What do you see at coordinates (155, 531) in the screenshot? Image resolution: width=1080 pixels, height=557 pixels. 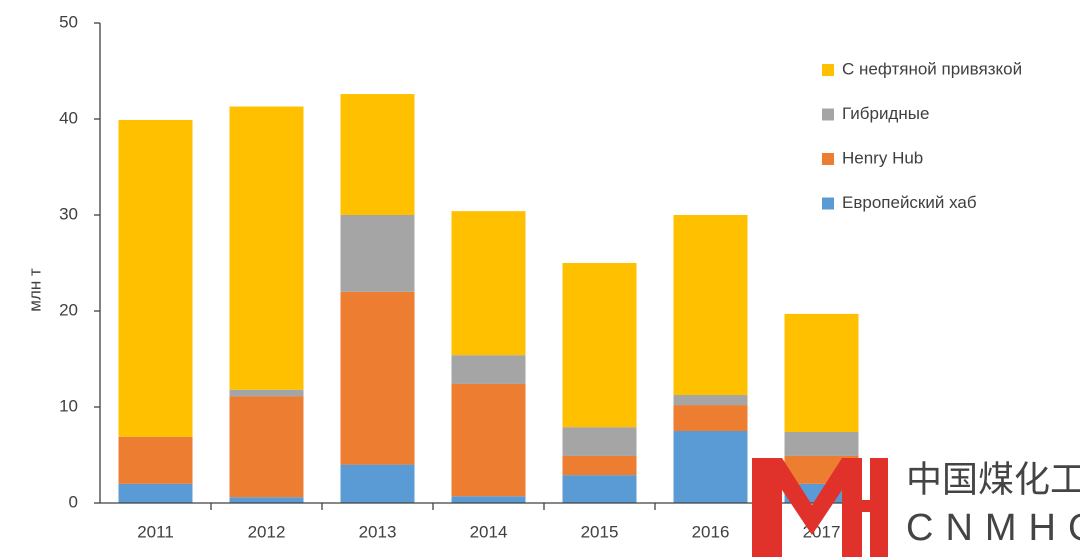 I see `x-tick-label: 2011` at bounding box center [155, 531].